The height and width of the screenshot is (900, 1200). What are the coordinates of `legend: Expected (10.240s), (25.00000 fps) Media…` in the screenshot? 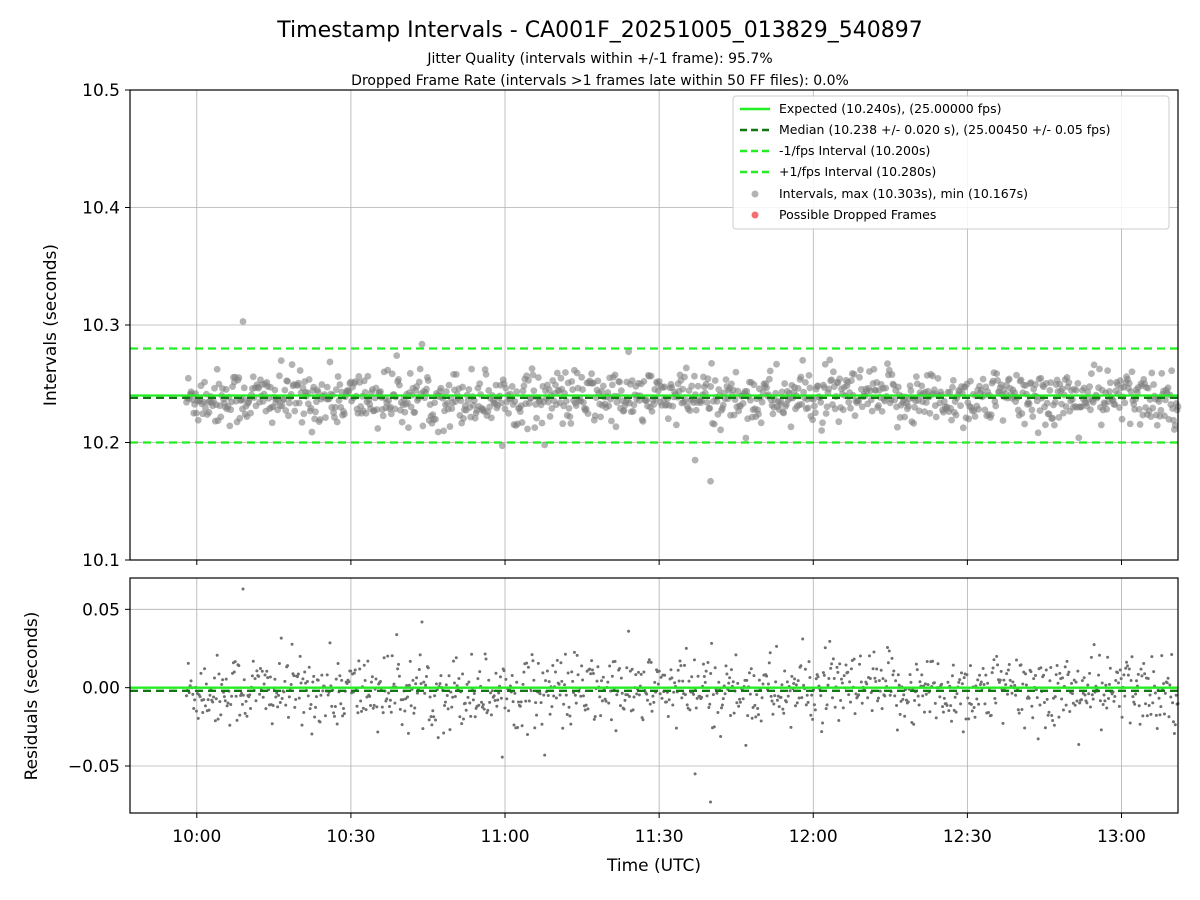 It's located at (951, 162).